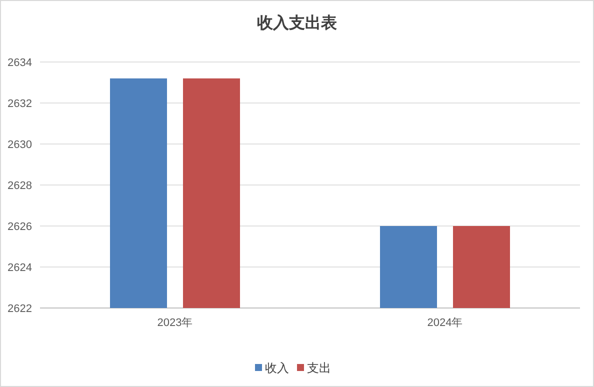 This screenshot has height=387, width=594. I want to click on legend-label: 收入, so click(277, 368).